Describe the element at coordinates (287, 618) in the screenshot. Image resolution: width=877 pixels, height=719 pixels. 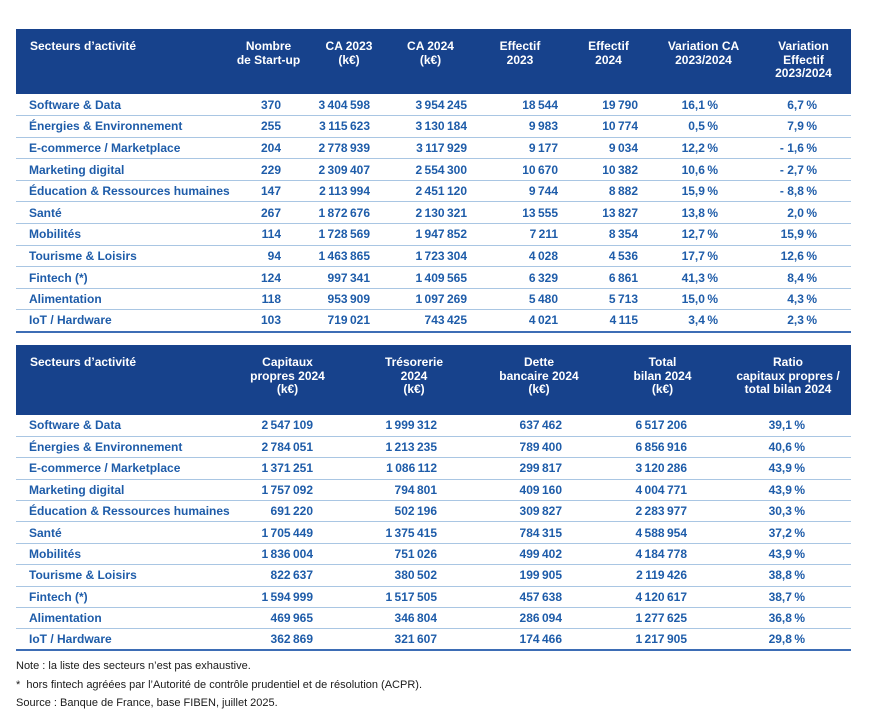
I see `value-cell: 469 965` at that location.